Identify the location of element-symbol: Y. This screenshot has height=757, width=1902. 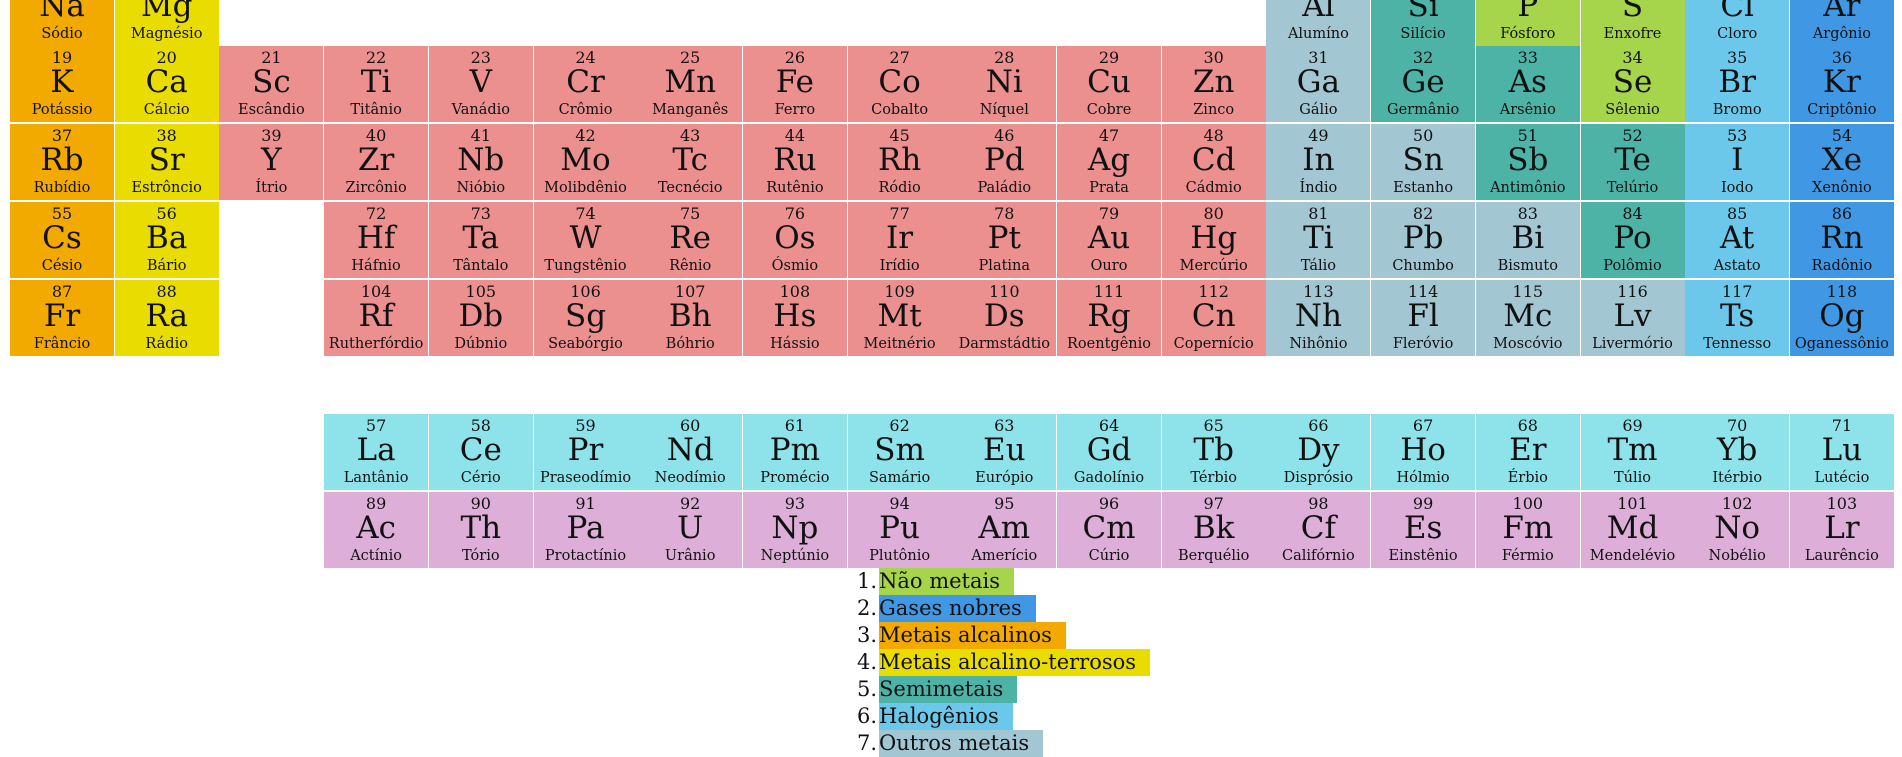
(271, 160).